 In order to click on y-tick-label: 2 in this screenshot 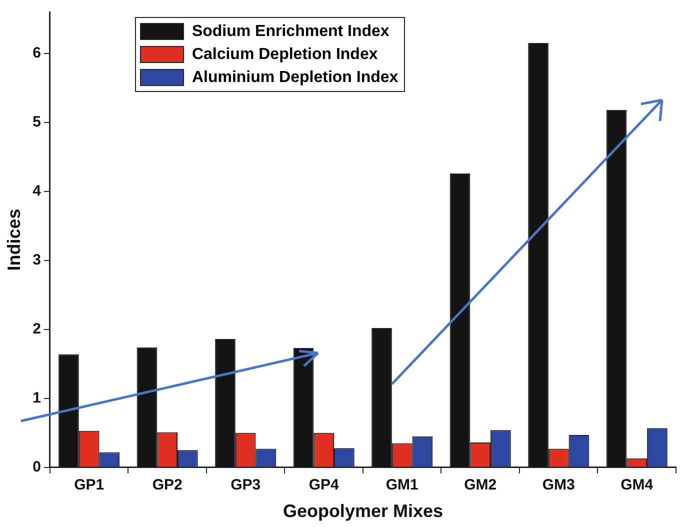, I will do `click(36, 329)`.